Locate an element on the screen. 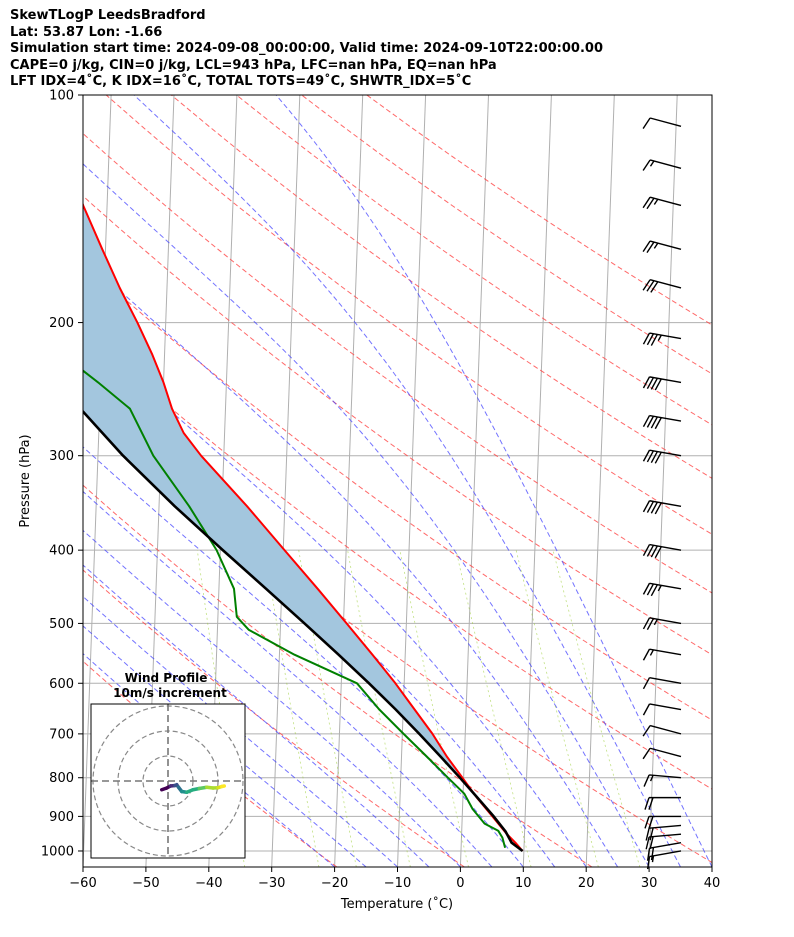  x-tick-label: 30 is located at coordinates (649, 883).